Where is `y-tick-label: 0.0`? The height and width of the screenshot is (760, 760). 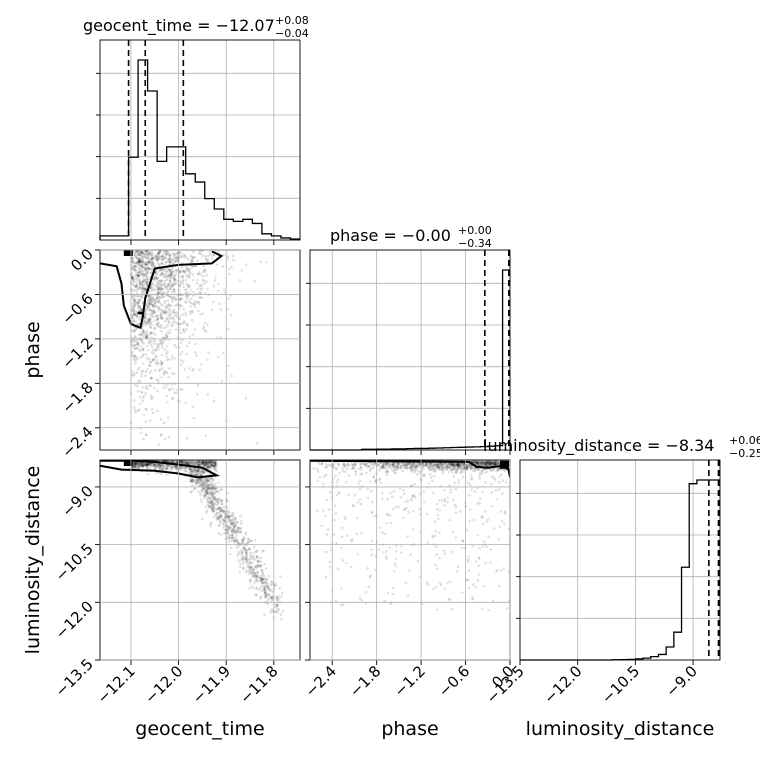 y-tick-label: 0.0 is located at coordinates (82, 260).